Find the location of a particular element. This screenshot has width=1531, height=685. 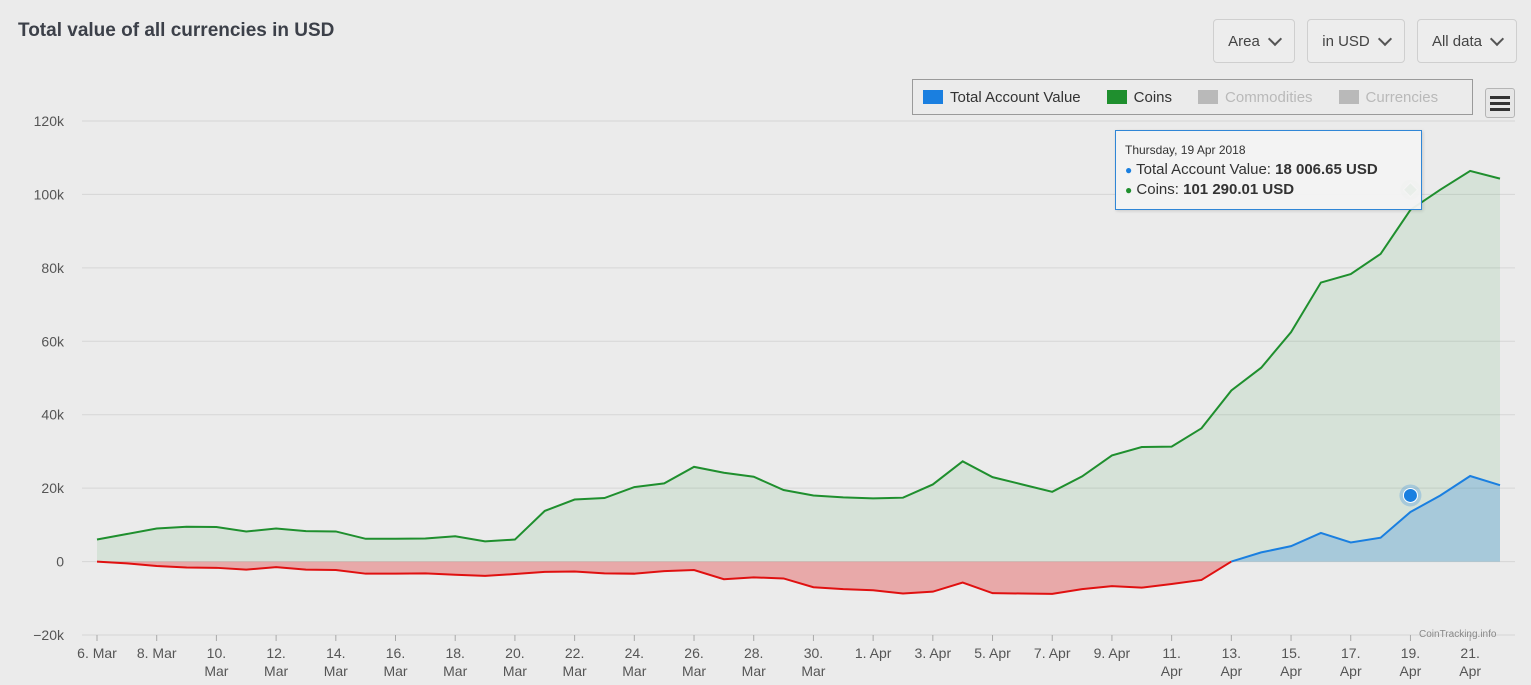

tooltip-row-coins: ● Coins: 101 290.01 USD is located at coordinates (1273, 190).